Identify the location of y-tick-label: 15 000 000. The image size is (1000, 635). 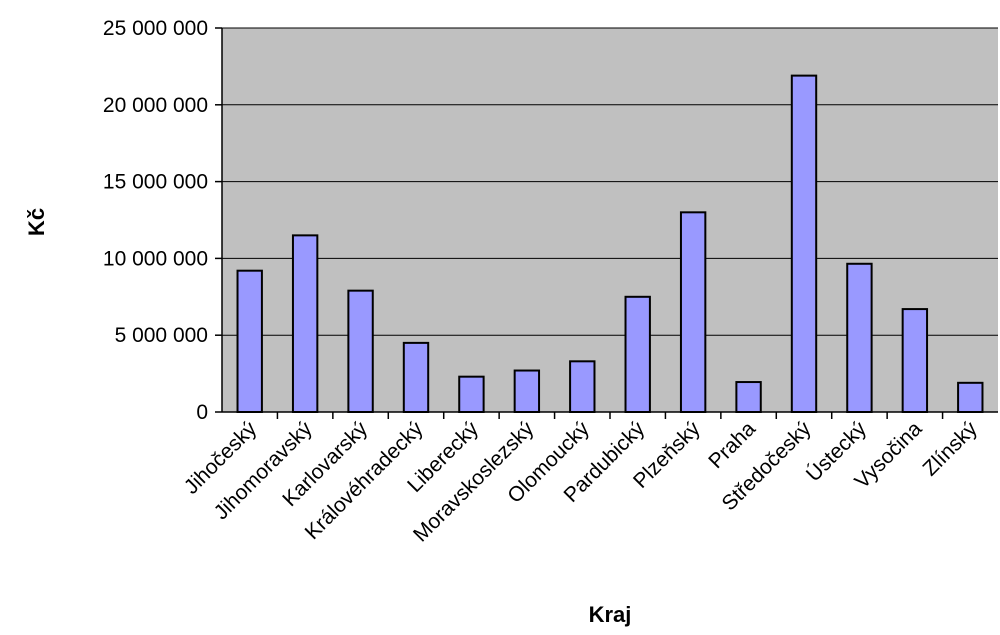
(155, 182).